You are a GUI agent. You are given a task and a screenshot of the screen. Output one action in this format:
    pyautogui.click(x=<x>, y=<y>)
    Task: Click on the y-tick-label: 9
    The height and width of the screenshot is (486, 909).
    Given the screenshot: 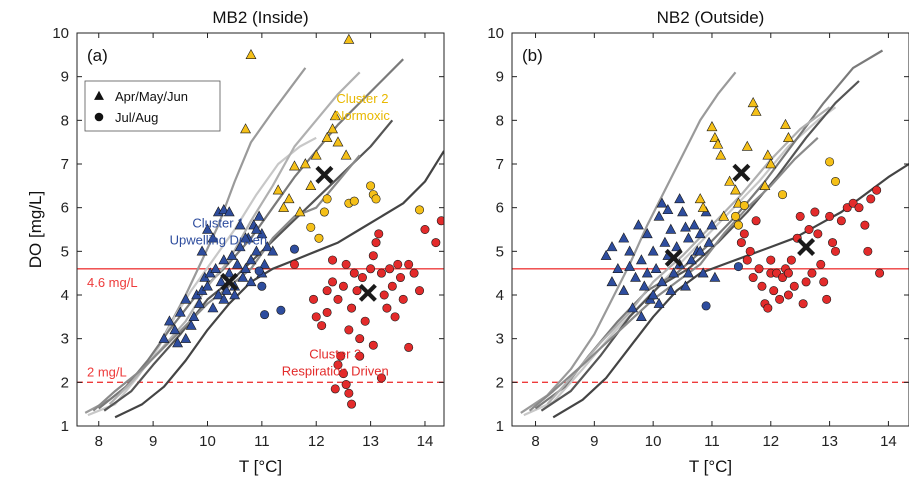 What is the action you would take?
    pyautogui.click(x=65, y=77)
    